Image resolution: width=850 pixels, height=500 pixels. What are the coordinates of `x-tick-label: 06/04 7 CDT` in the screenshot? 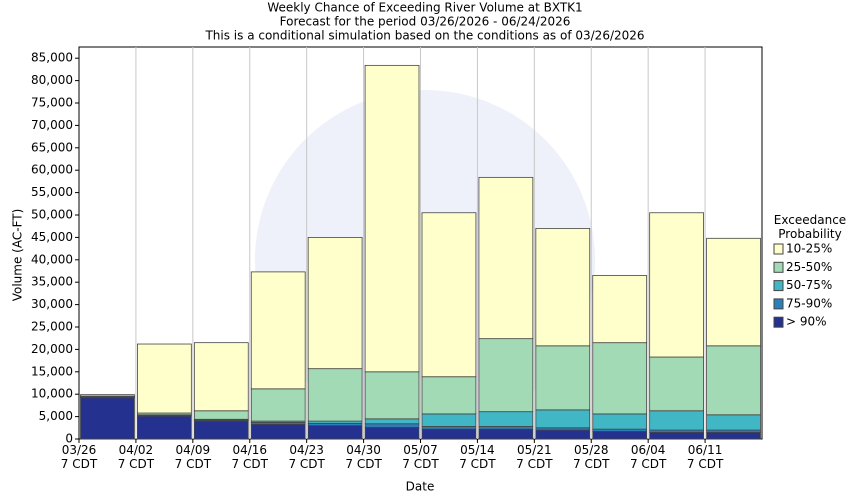 It's located at (648, 457).